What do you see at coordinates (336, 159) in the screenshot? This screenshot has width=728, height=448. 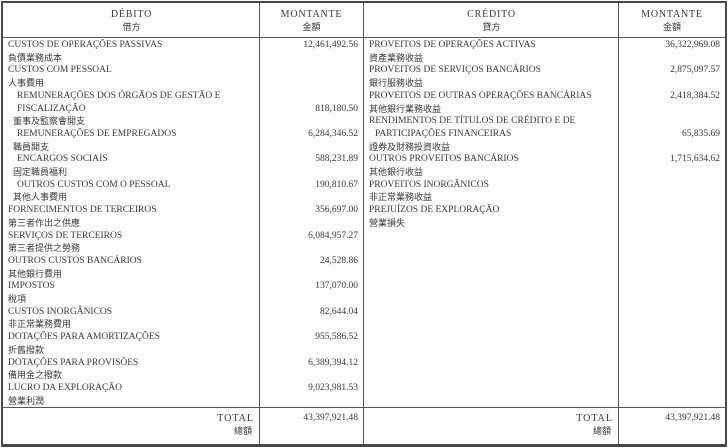 I see `row-amount: 588,231.89` at bounding box center [336, 159].